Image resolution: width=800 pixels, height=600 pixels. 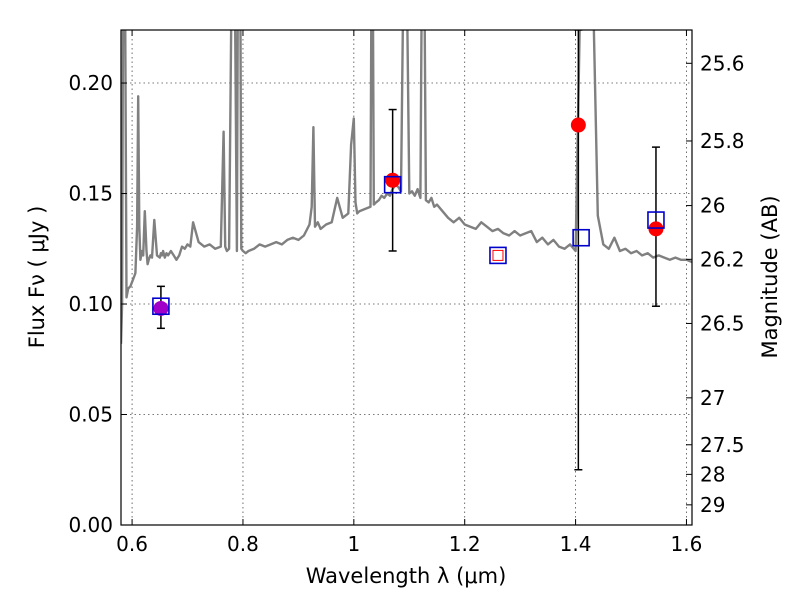 What do you see at coordinates (722, 141) in the screenshot?
I see `y2-tick-label: 25.8` at bounding box center [722, 141].